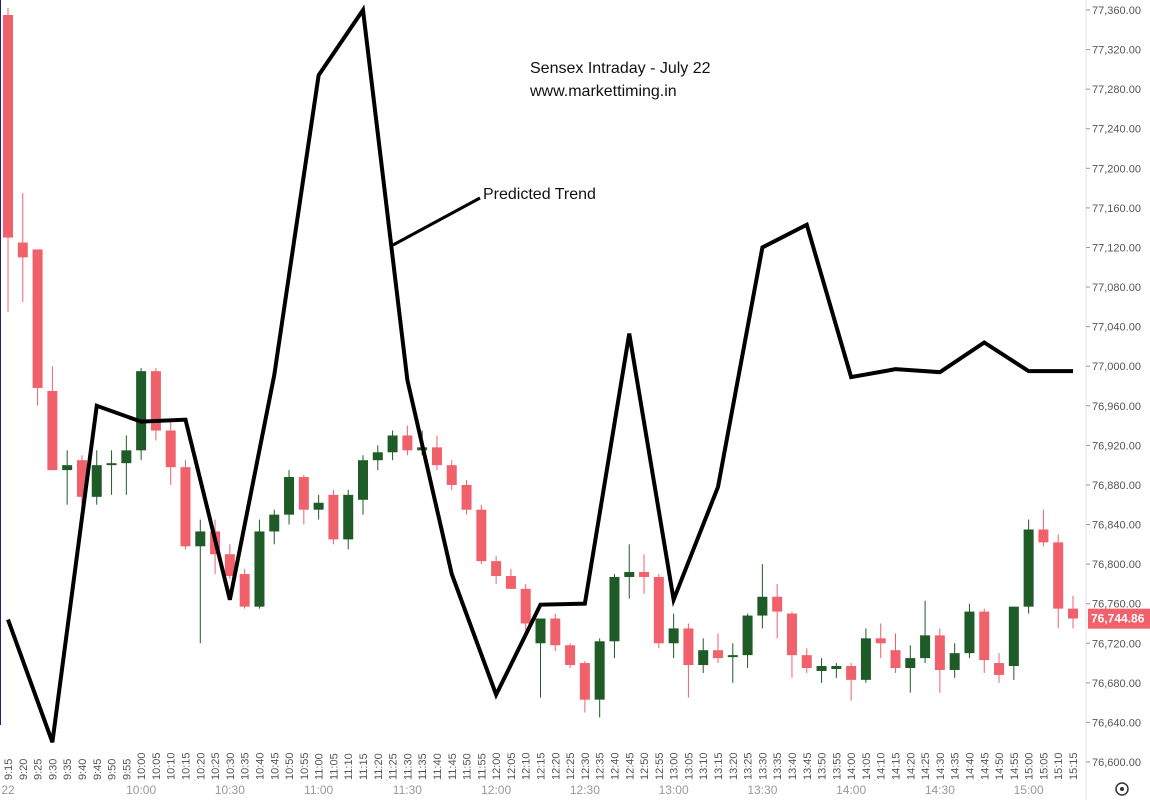 This screenshot has width=1150, height=800. I want to click on x-tick-label: 12:00, so click(497, 766).